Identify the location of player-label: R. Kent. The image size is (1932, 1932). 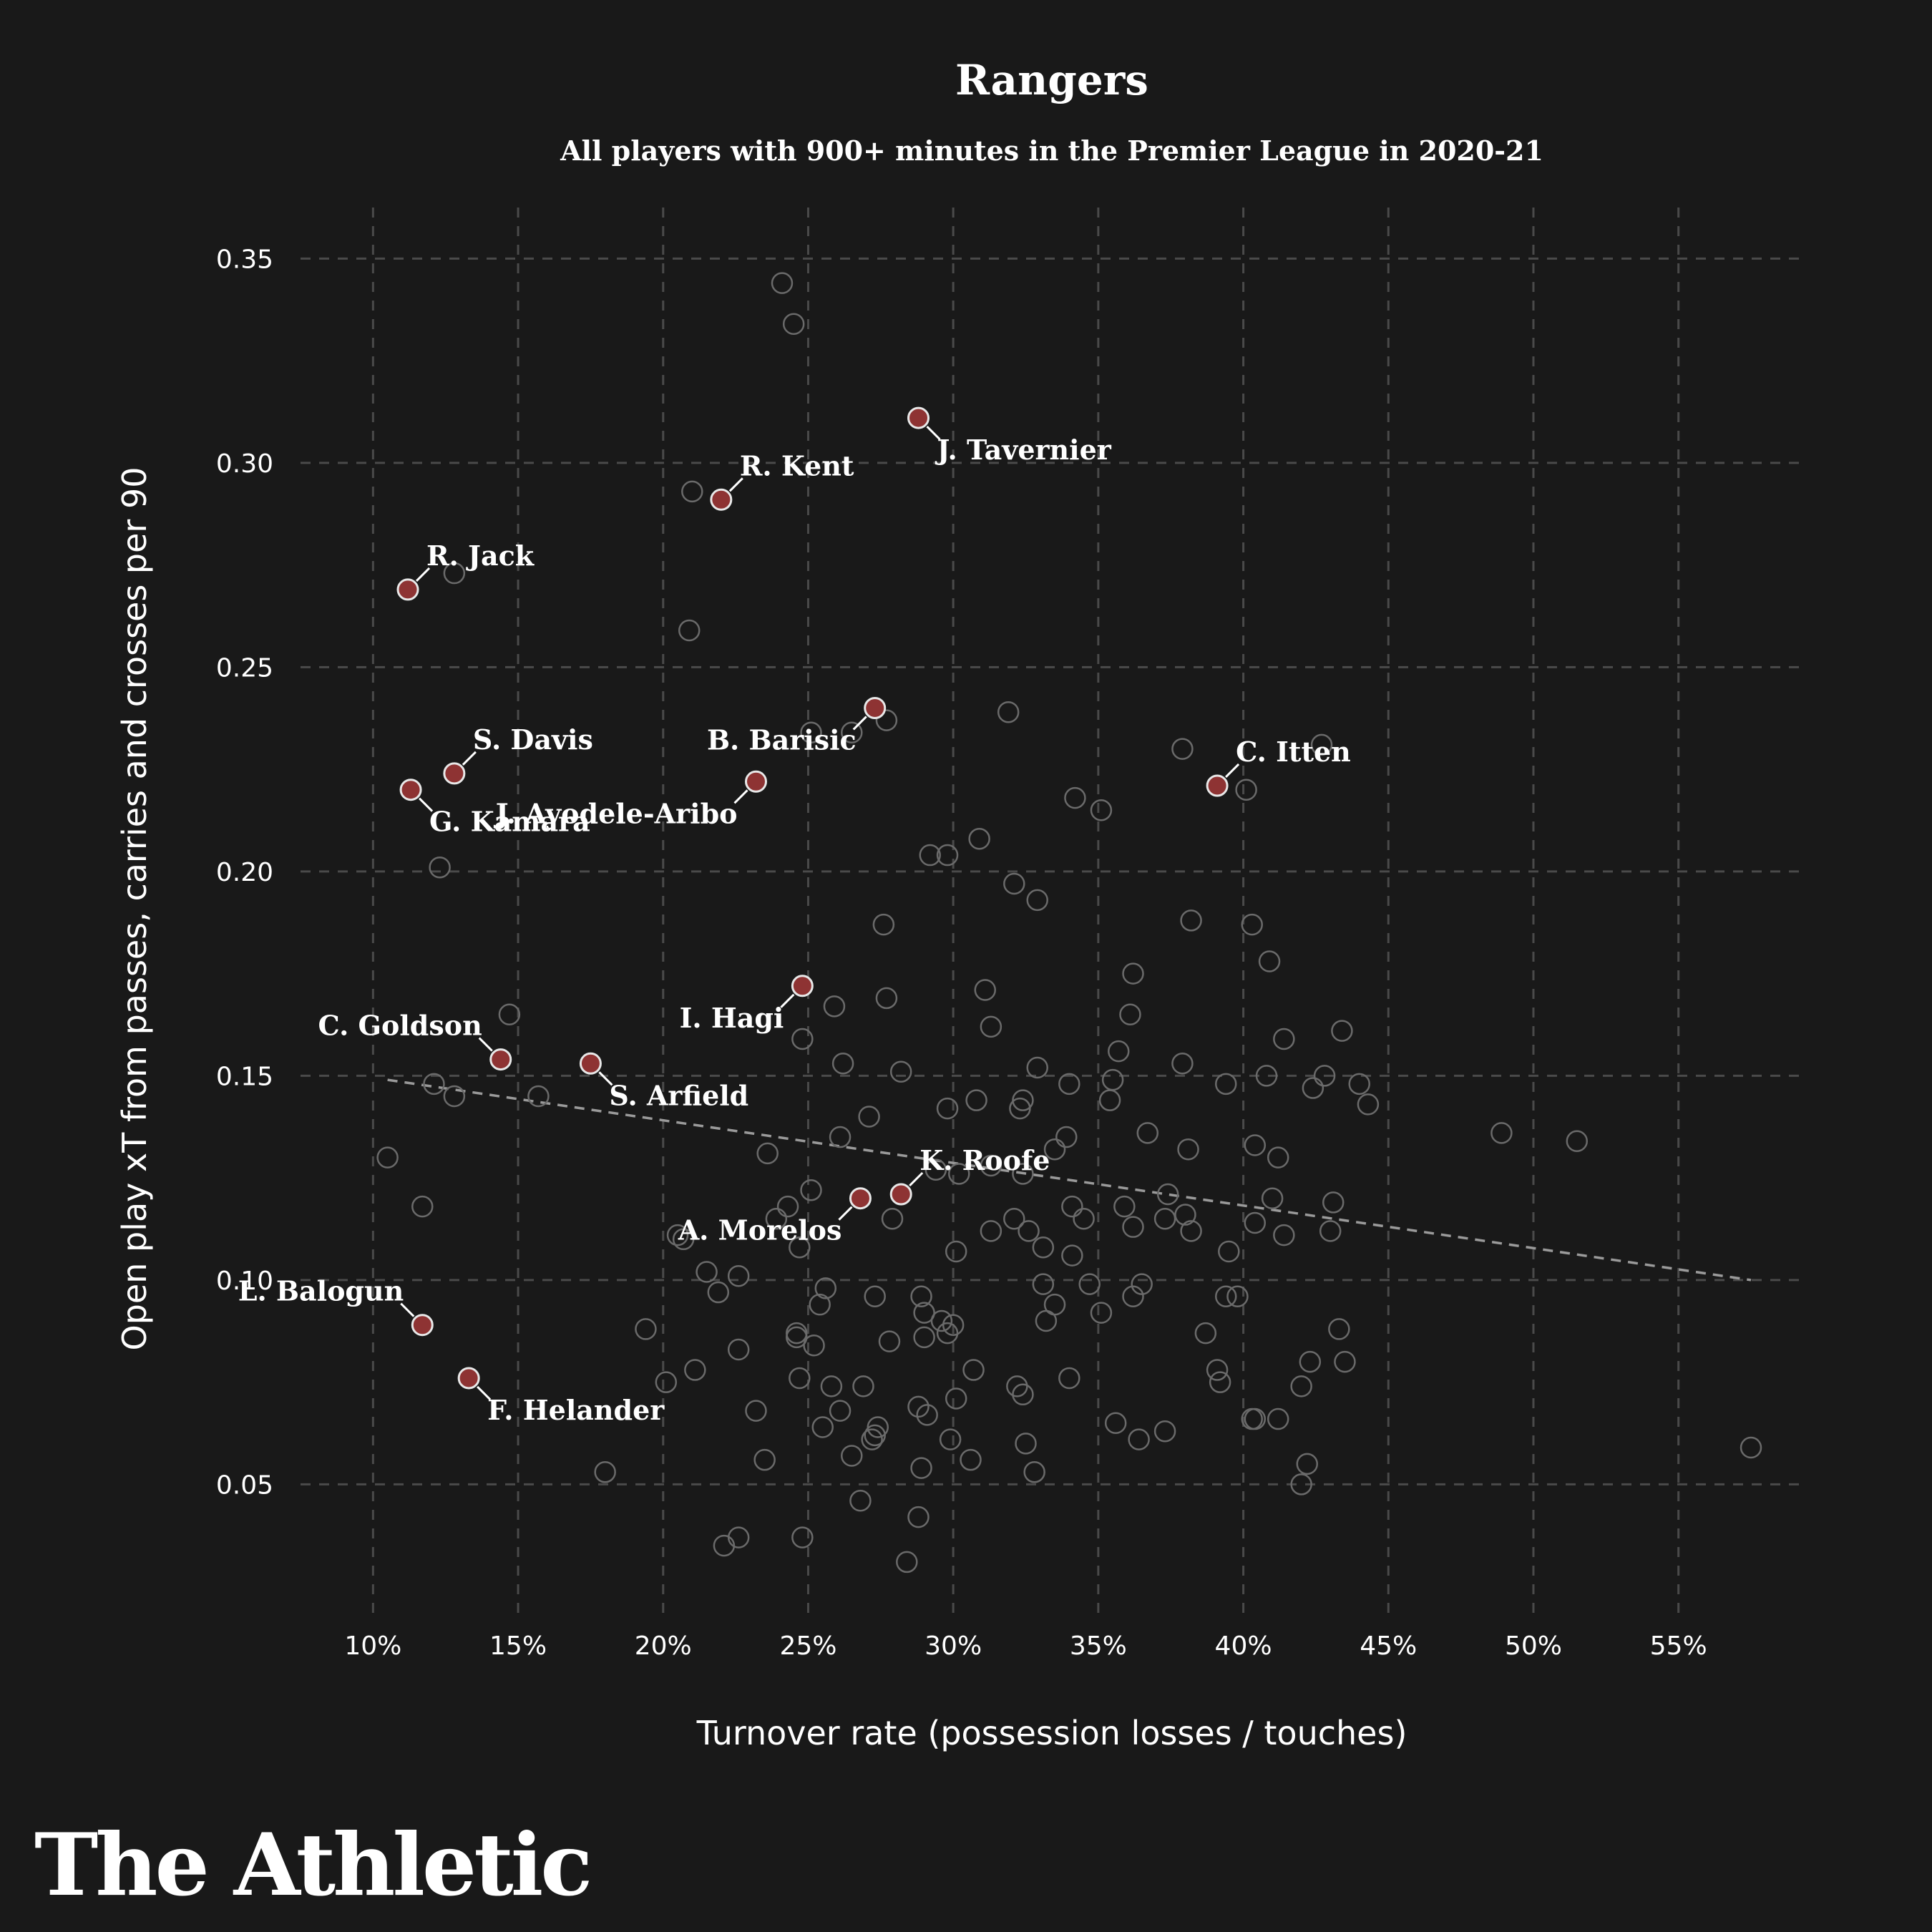
(797, 465).